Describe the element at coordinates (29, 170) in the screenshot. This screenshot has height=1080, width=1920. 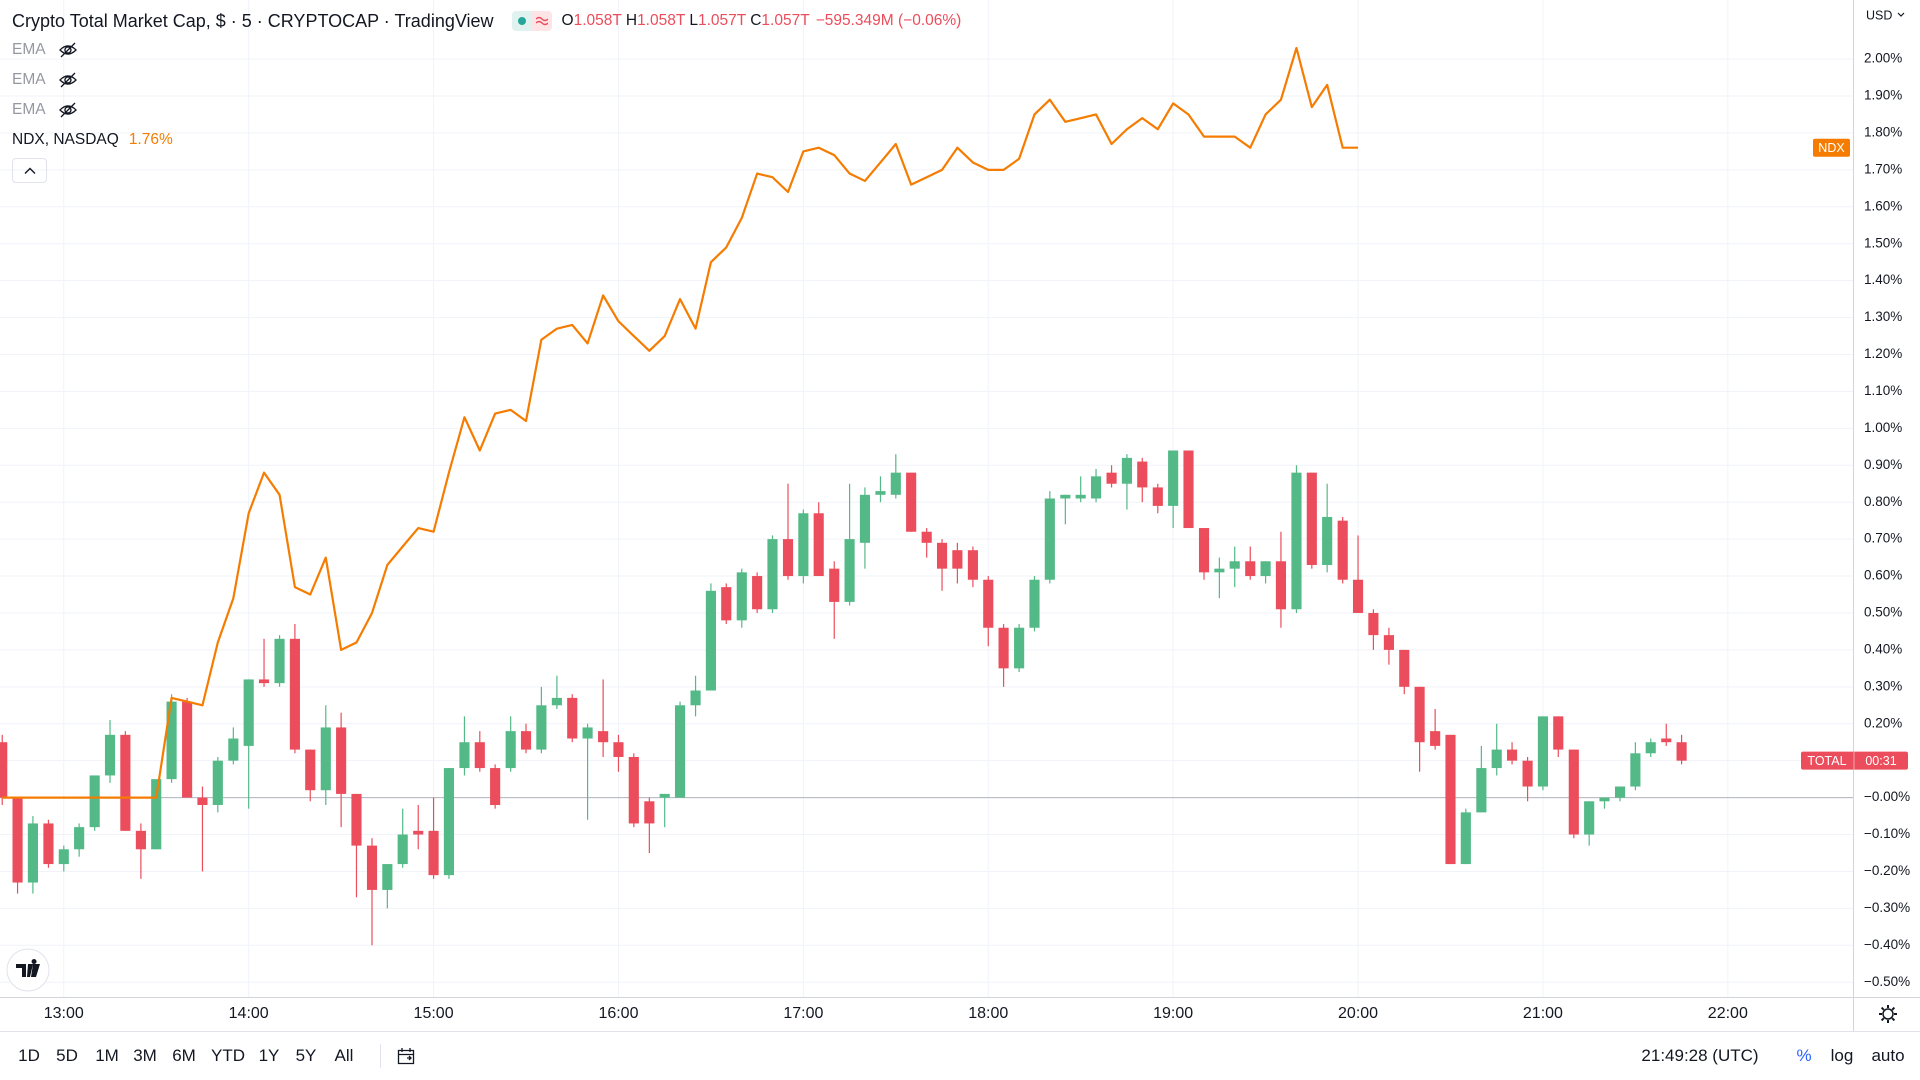
I see `collapse-legend-button` at that location.